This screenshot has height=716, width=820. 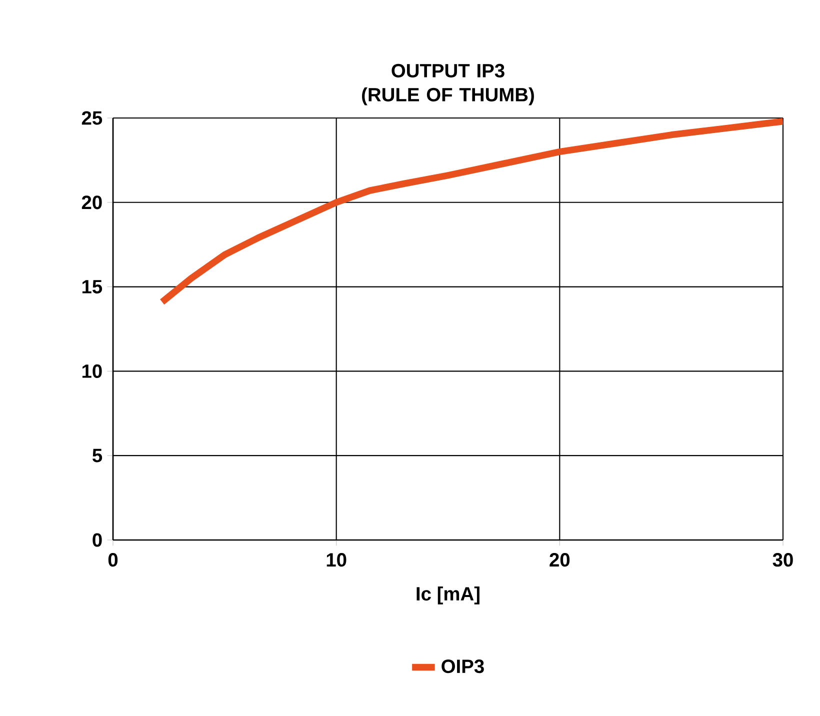 What do you see at coordinates (463, 667) in the screenshot?
I see `legend-label: OIP3` at bounding box center [463, 667].